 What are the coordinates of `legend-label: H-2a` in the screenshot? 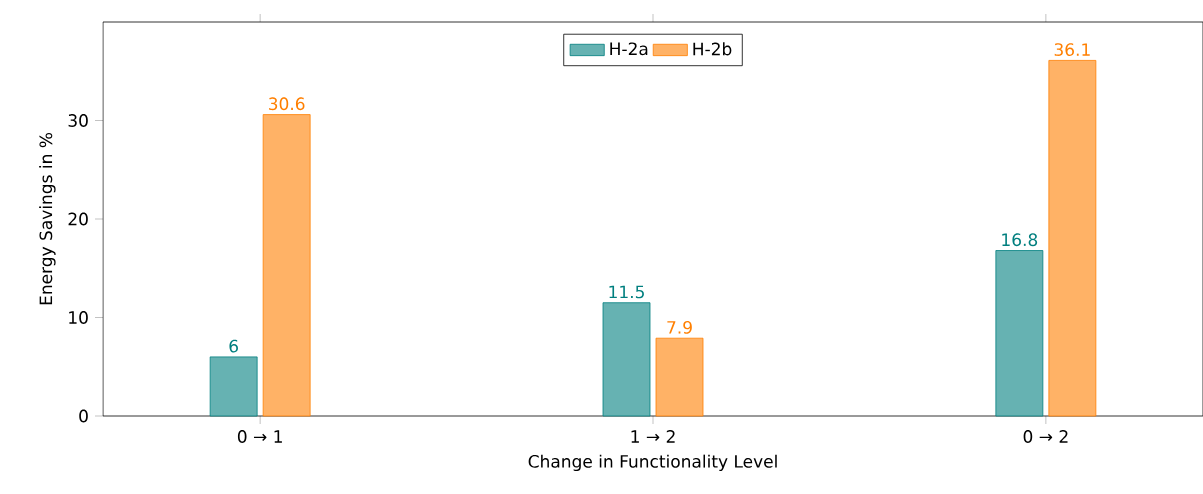 It's located at (629, 49).